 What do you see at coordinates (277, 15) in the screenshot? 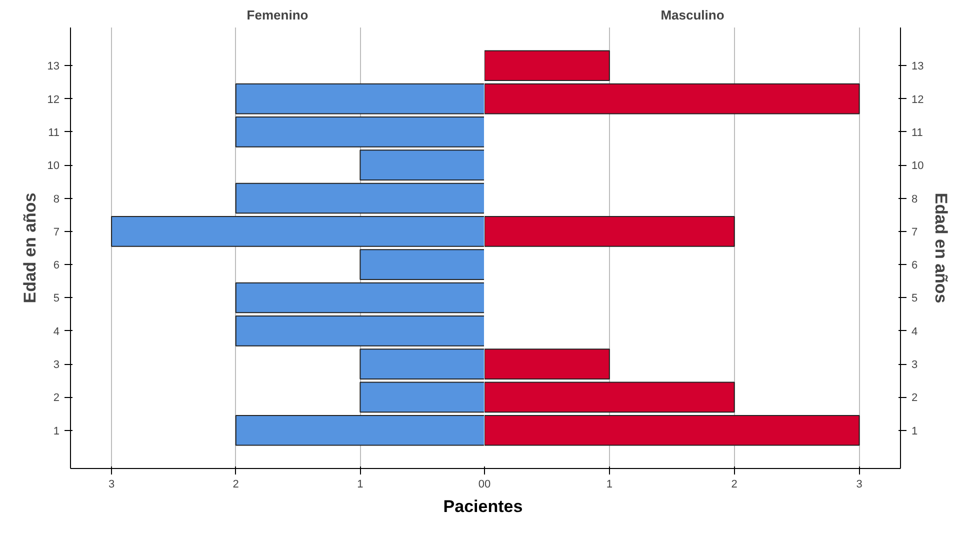
I see `chart-title: Femenino` at bounding box center [277, 15].